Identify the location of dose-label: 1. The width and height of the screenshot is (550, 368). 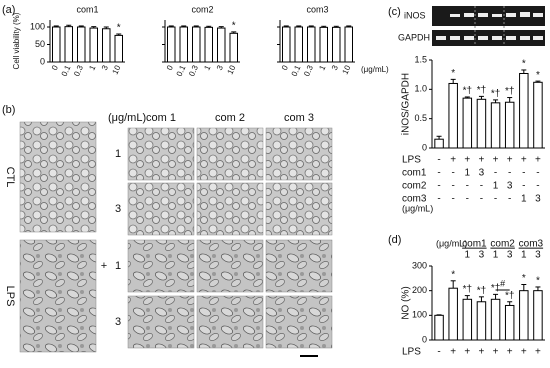
(118, 266).